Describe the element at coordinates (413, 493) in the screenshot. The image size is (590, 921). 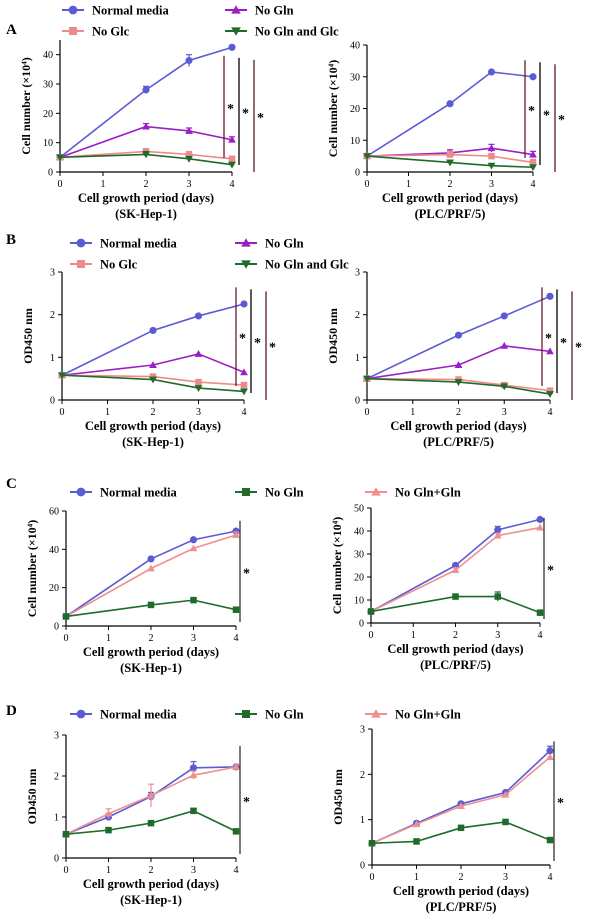
I see `legend-item: No Gln+Gln` at that location.